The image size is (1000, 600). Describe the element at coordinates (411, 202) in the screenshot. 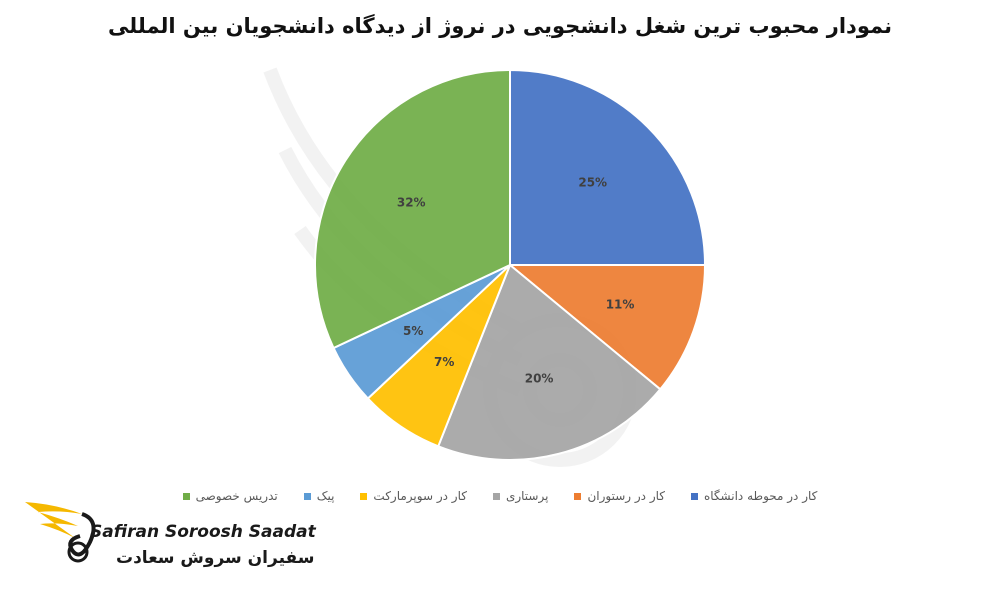

I see `pie-data-label: 32%` at that location.